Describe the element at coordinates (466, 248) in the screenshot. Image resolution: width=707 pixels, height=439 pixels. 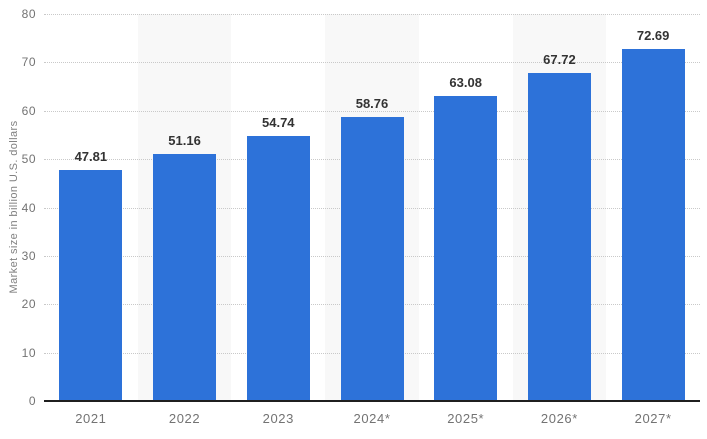
I see `bar-2025` at that location.